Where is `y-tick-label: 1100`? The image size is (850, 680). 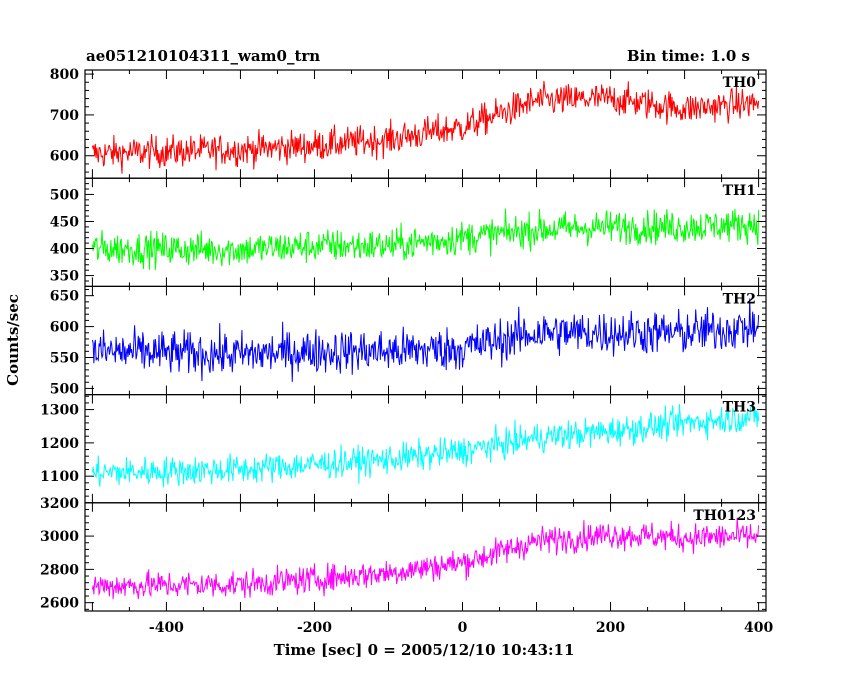 y-tick-label: 1100 is located at coordinates (59, 477).